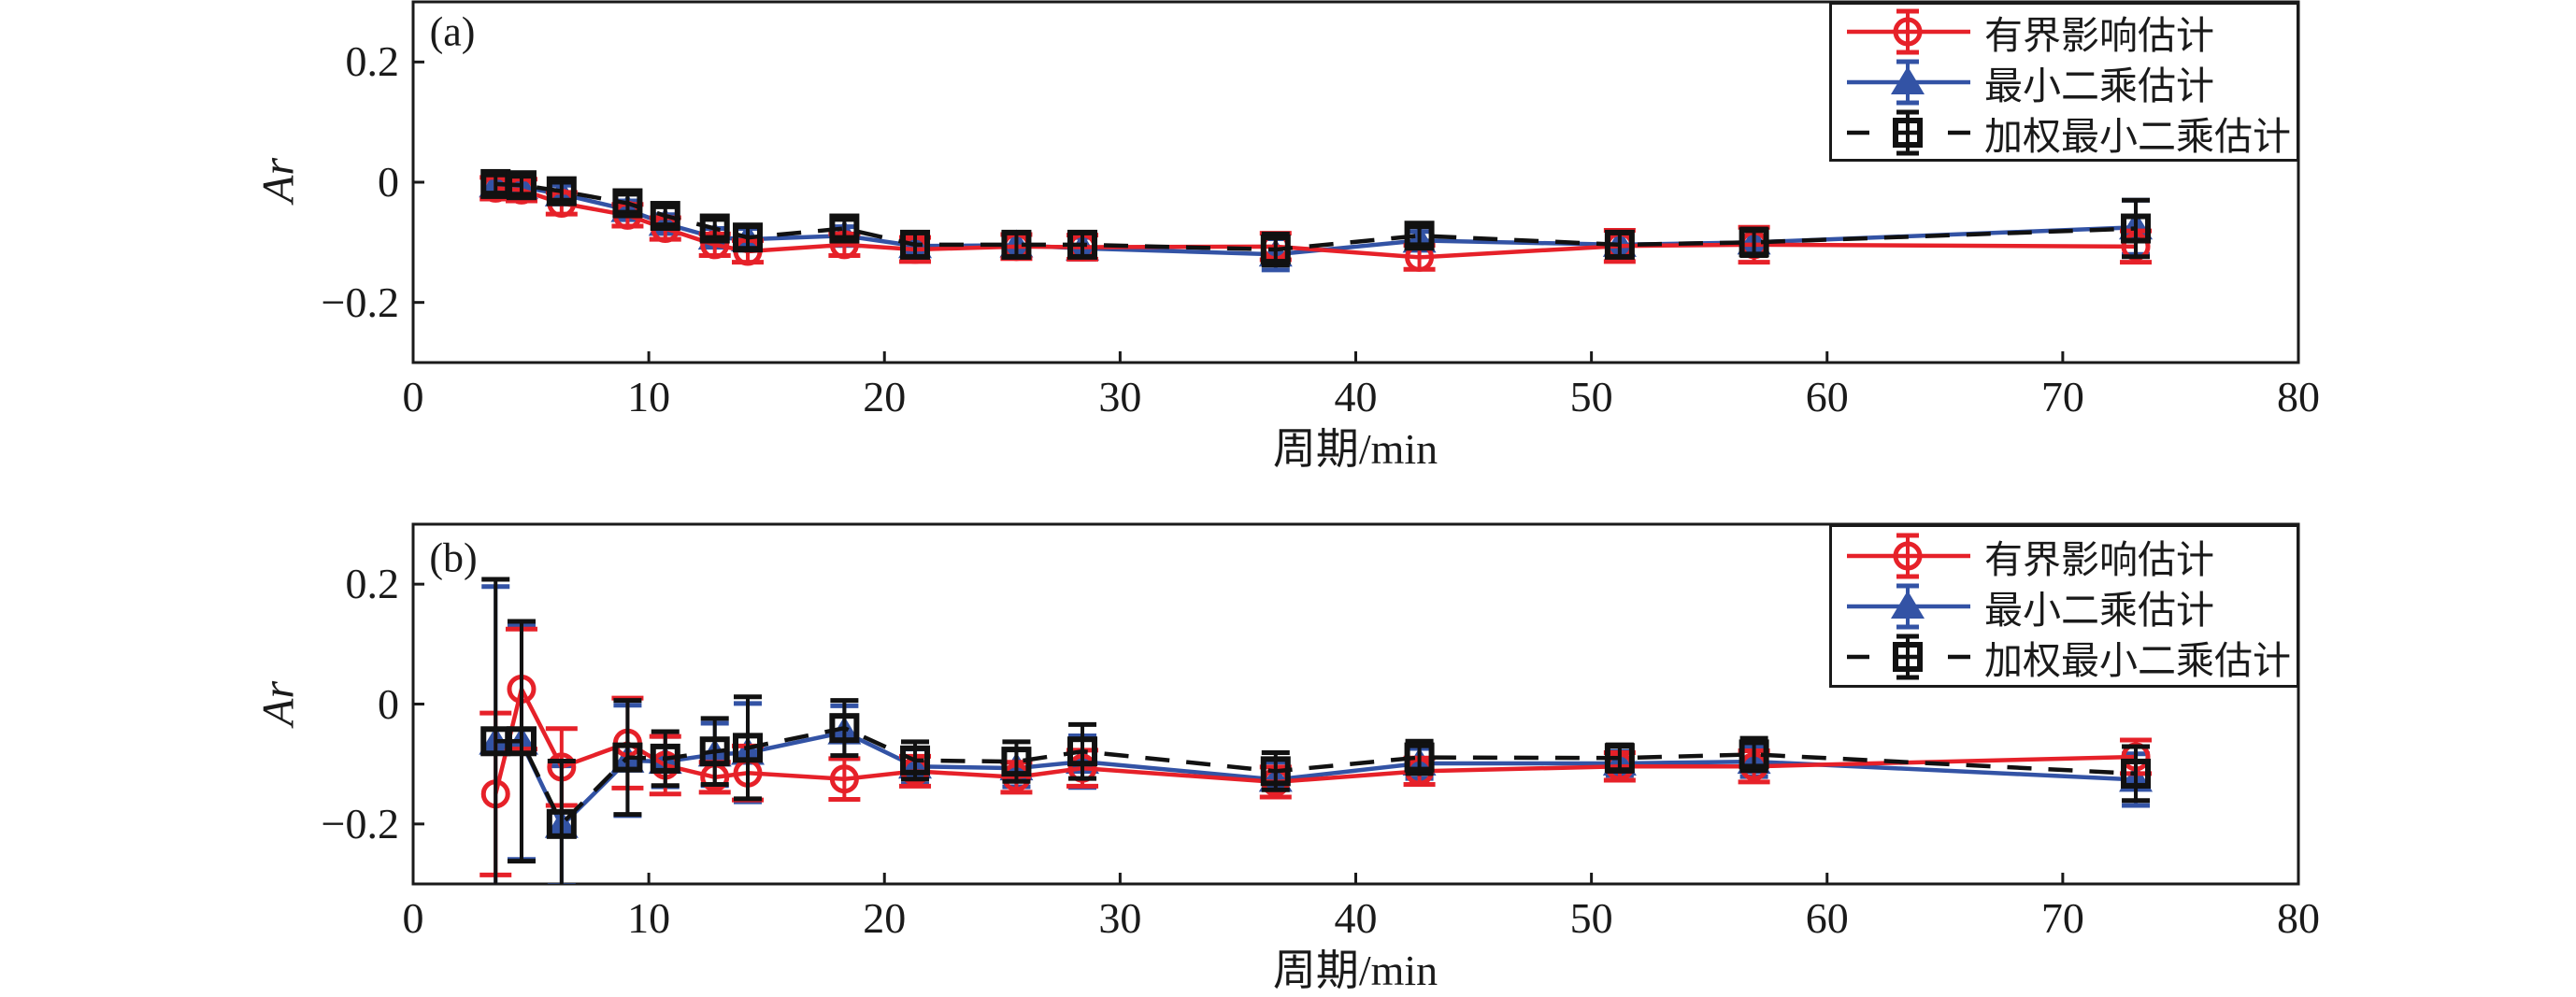  Describe the element at coordinates (453, 557) in the screenshot. I see `panel-label-b: (b)` at that location.